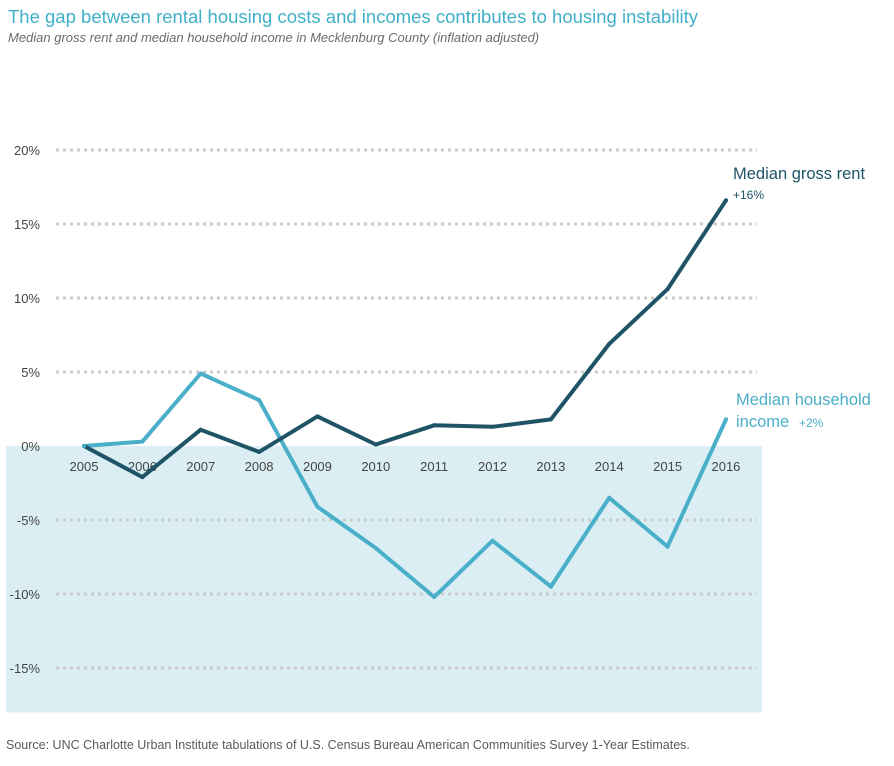  I want to click on y-tick-label: 20%, so click(27, 150).